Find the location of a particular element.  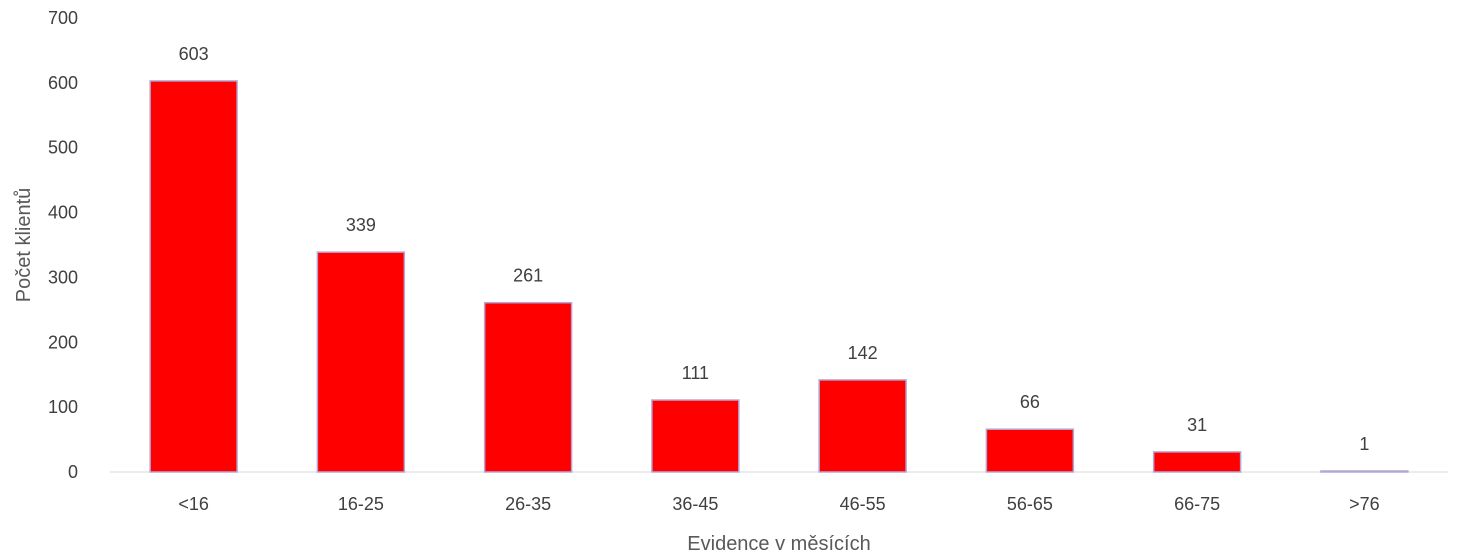

bar-value-label: 339 is located at coordinates (361, 225).